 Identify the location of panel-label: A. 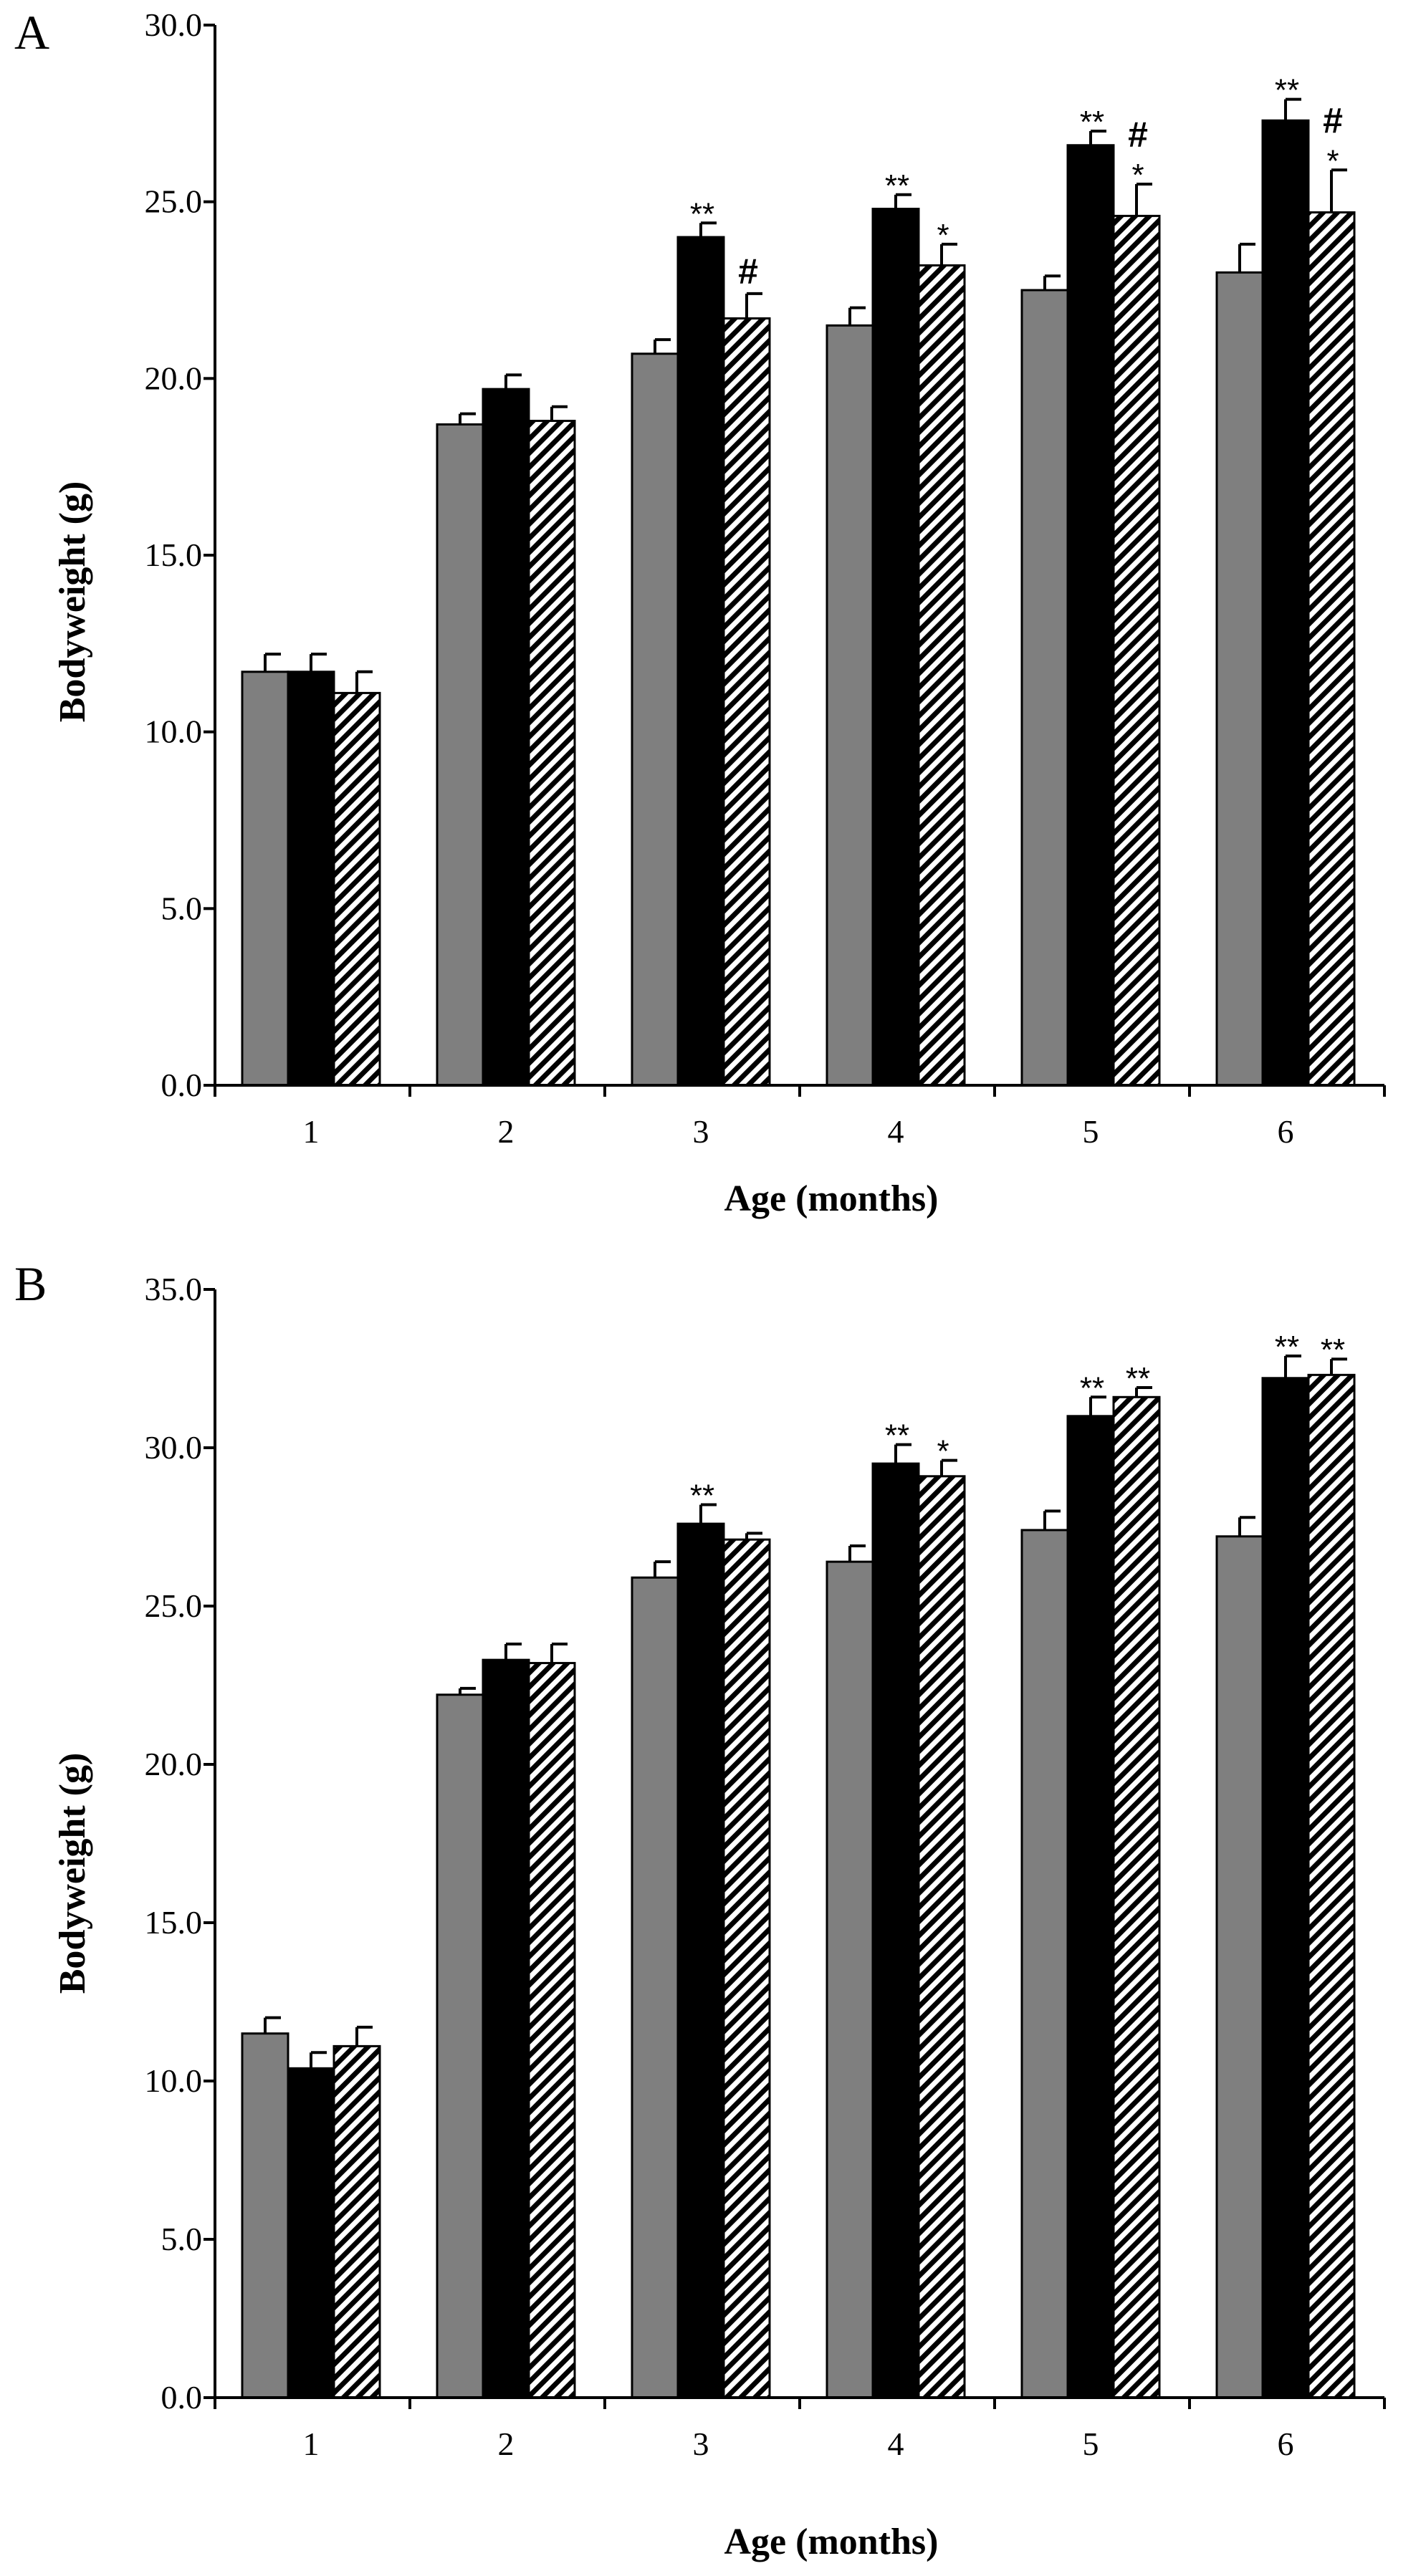
(31, 32).